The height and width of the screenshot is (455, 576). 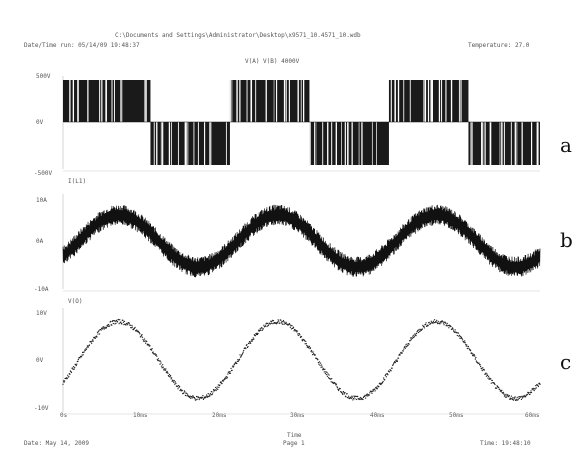 What do you see at coordinates (77, 181) in the screenshot?
I see `panel-b-title: I(L1)` at bounding box center [77, 181].